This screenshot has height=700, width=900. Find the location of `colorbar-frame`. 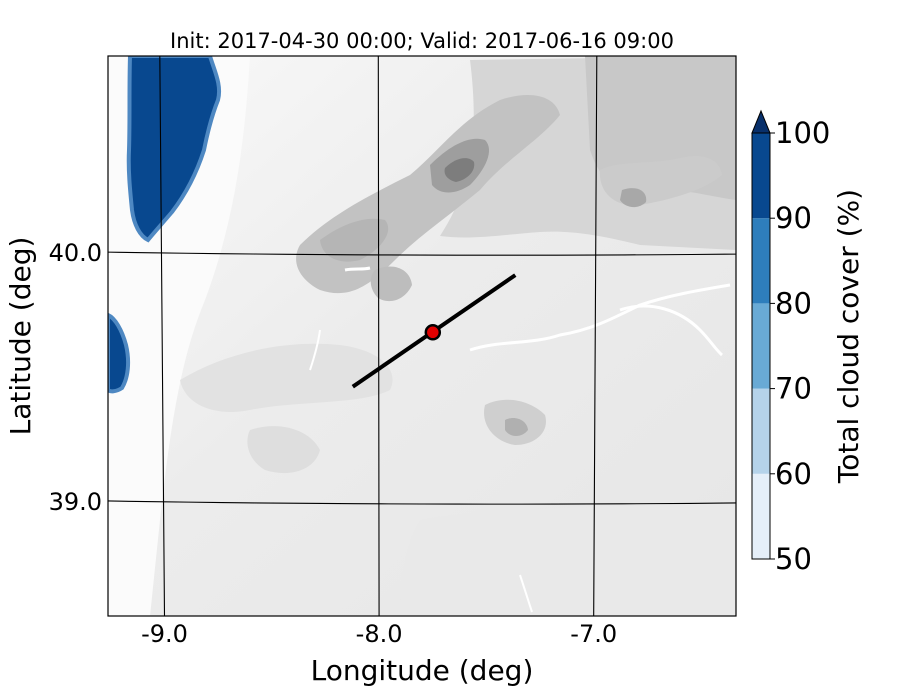

colorbar-frame is located at coordinates (761, 346).